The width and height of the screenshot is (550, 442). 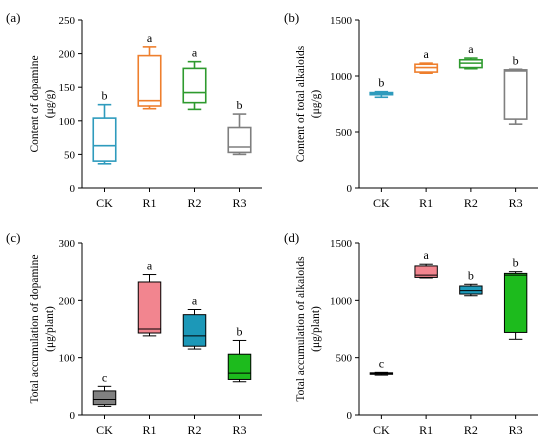 What do you see at coordinates (67, 88) in the screenshot?
I see `y-tick-label: 150` at bounding box center [67, 88].